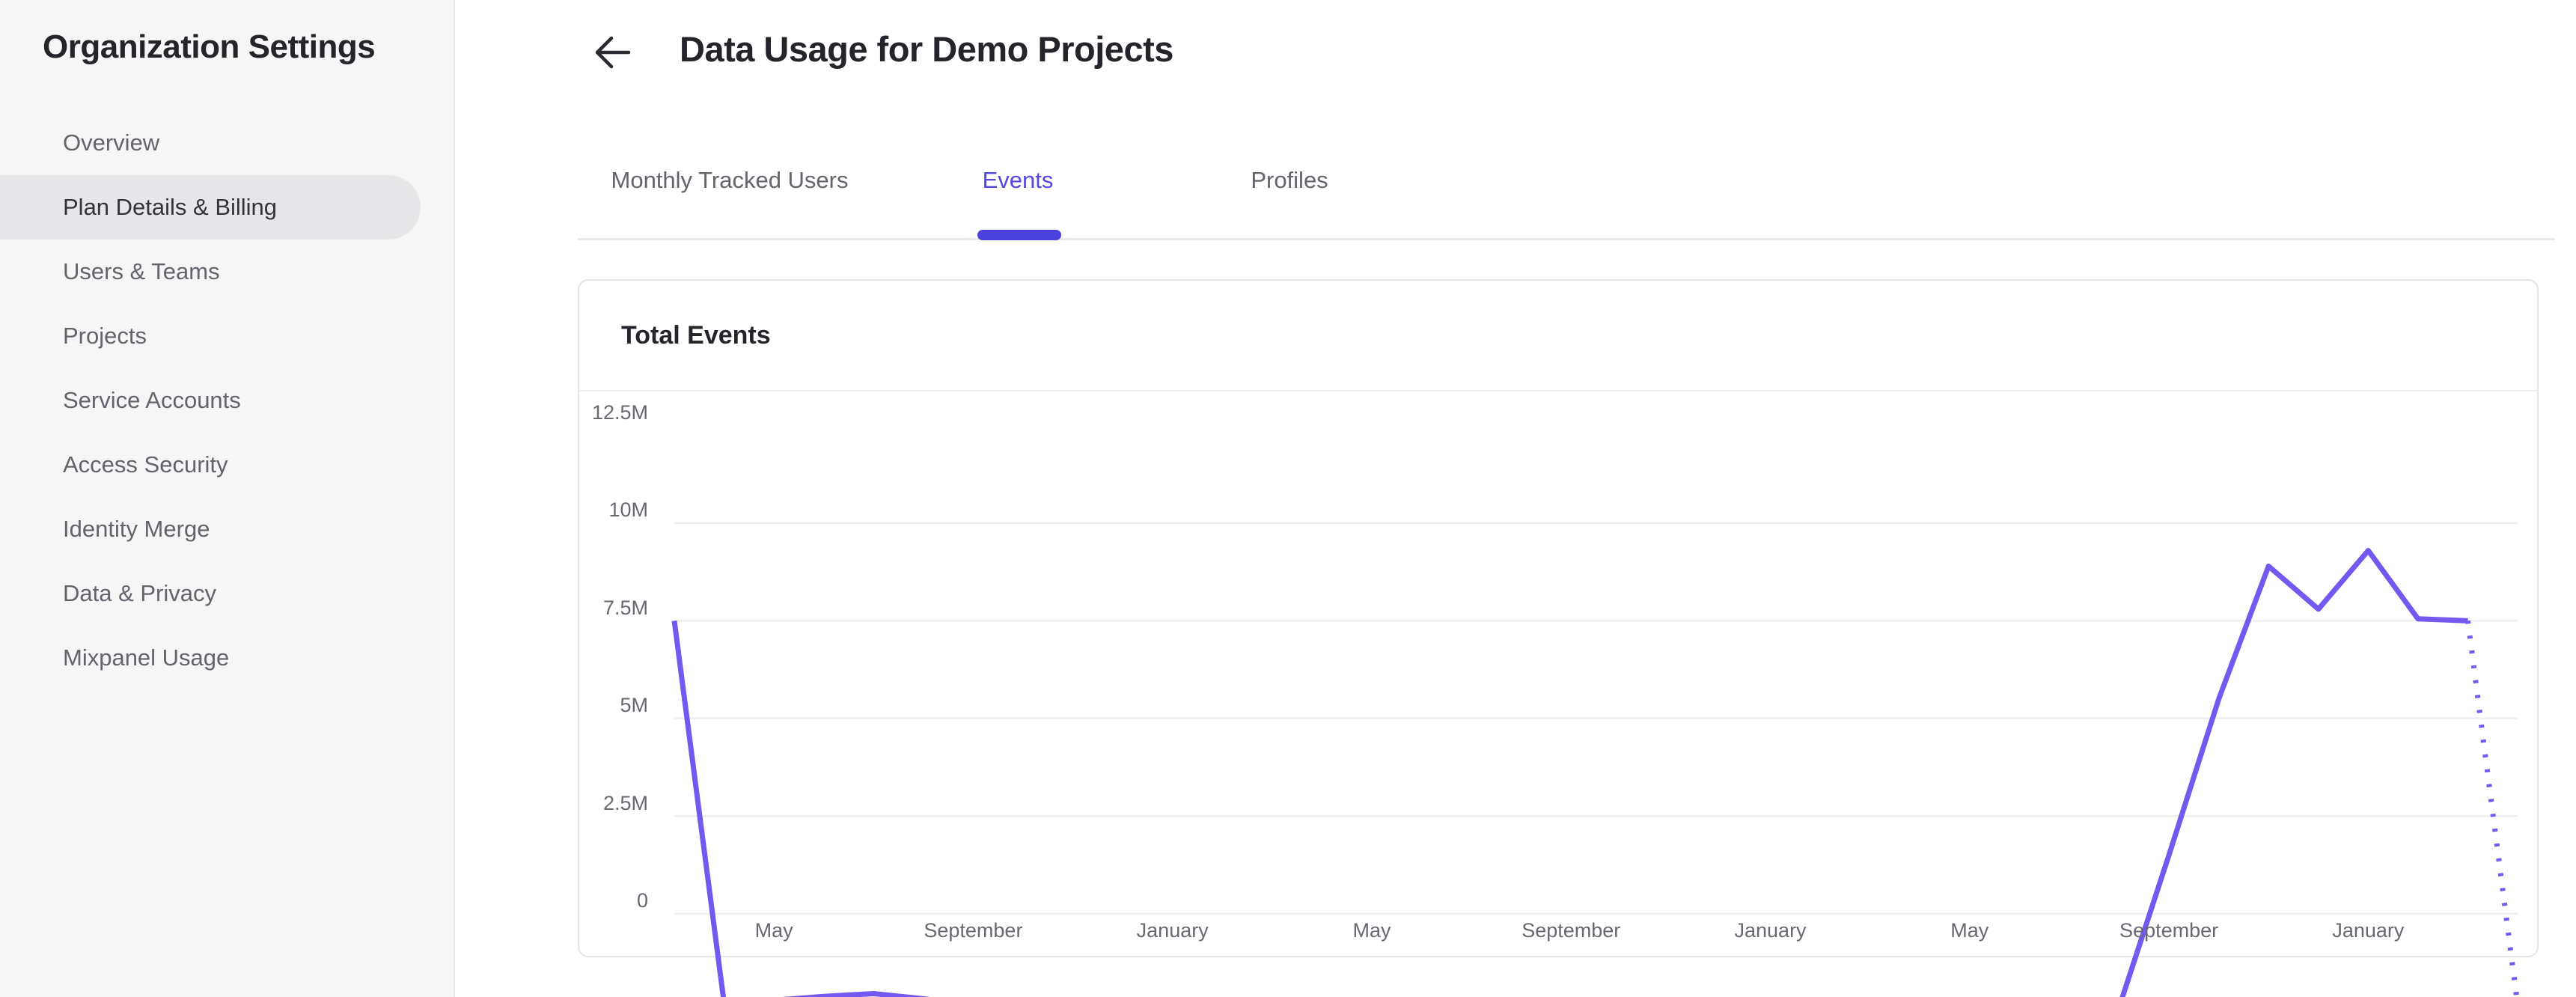  I want to click on sidebar-item-access-security: Access Security, so click(227, 465).